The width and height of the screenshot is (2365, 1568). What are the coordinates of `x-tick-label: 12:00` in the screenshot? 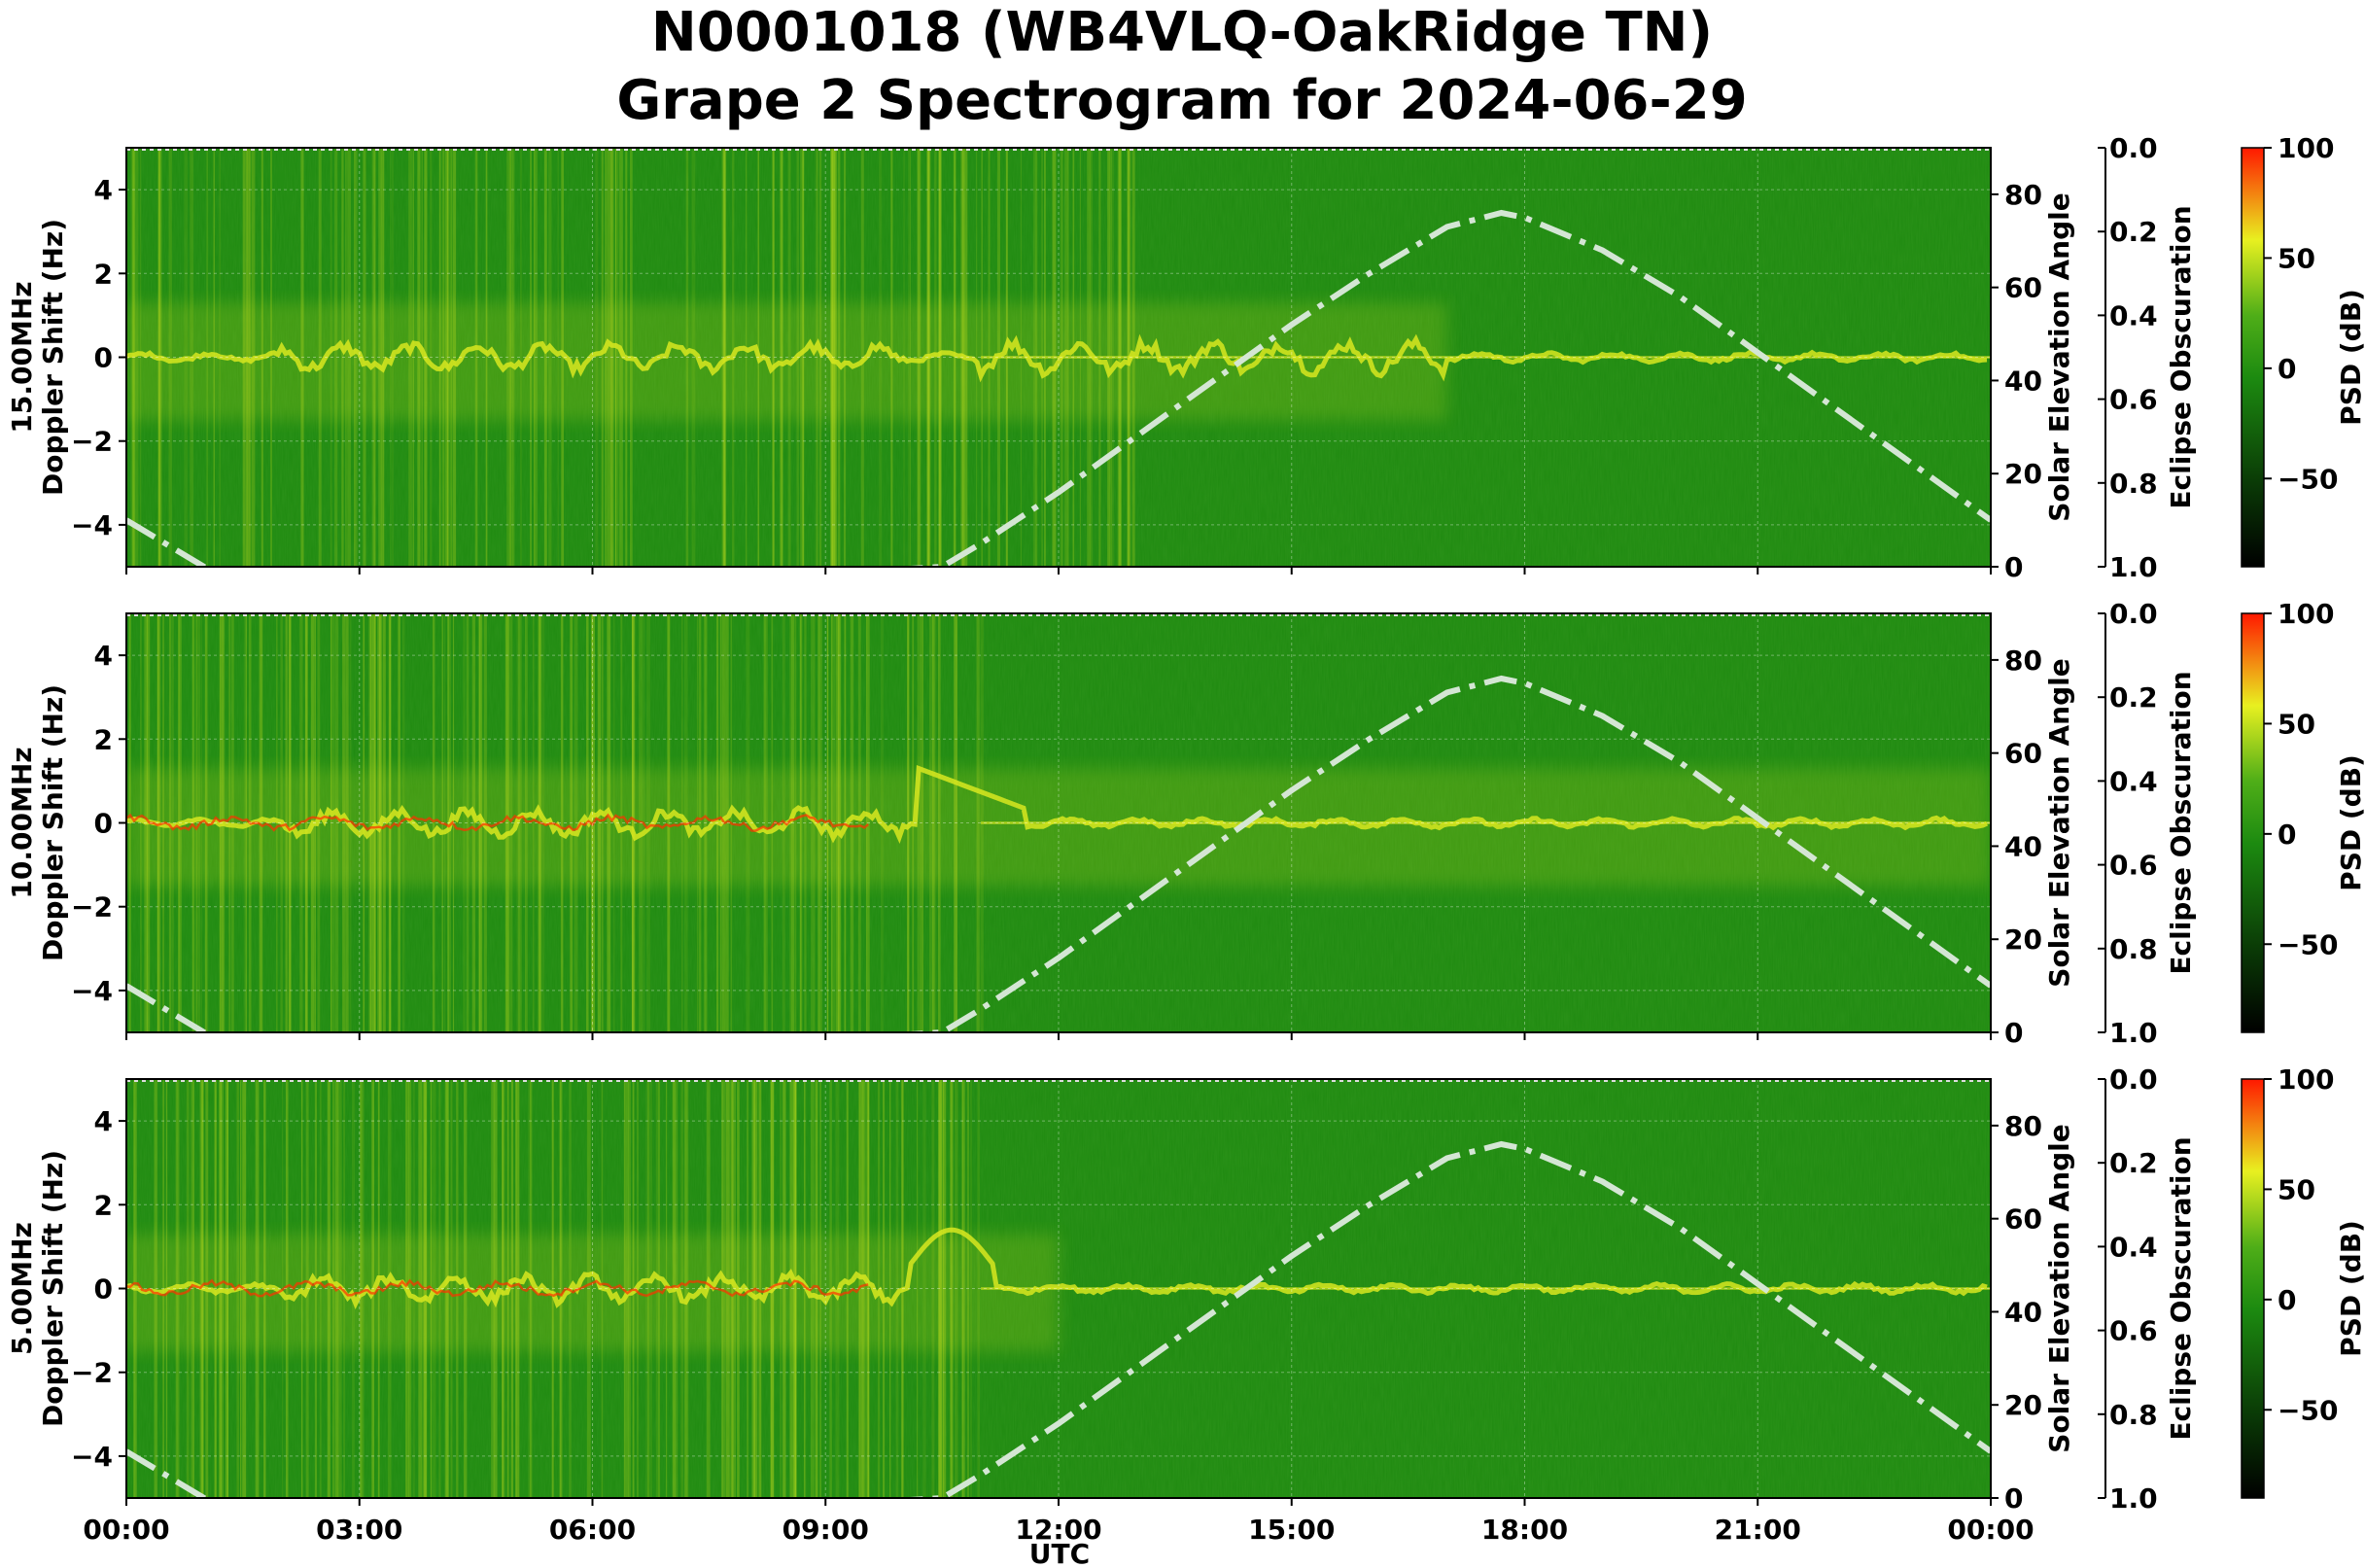 It's located at (1058, 1530).